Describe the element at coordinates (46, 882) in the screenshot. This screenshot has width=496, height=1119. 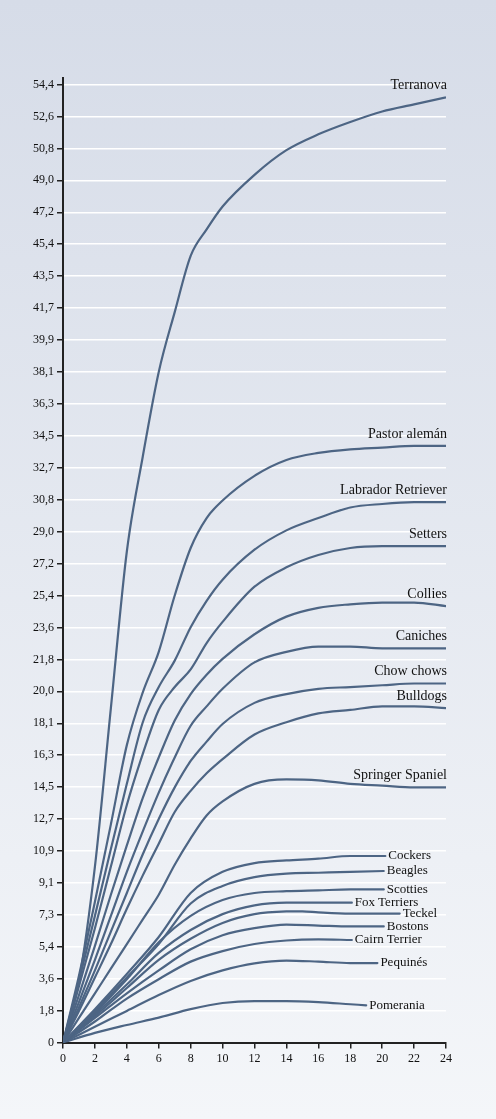
I see `y-tick-label: 9,1` at that location.